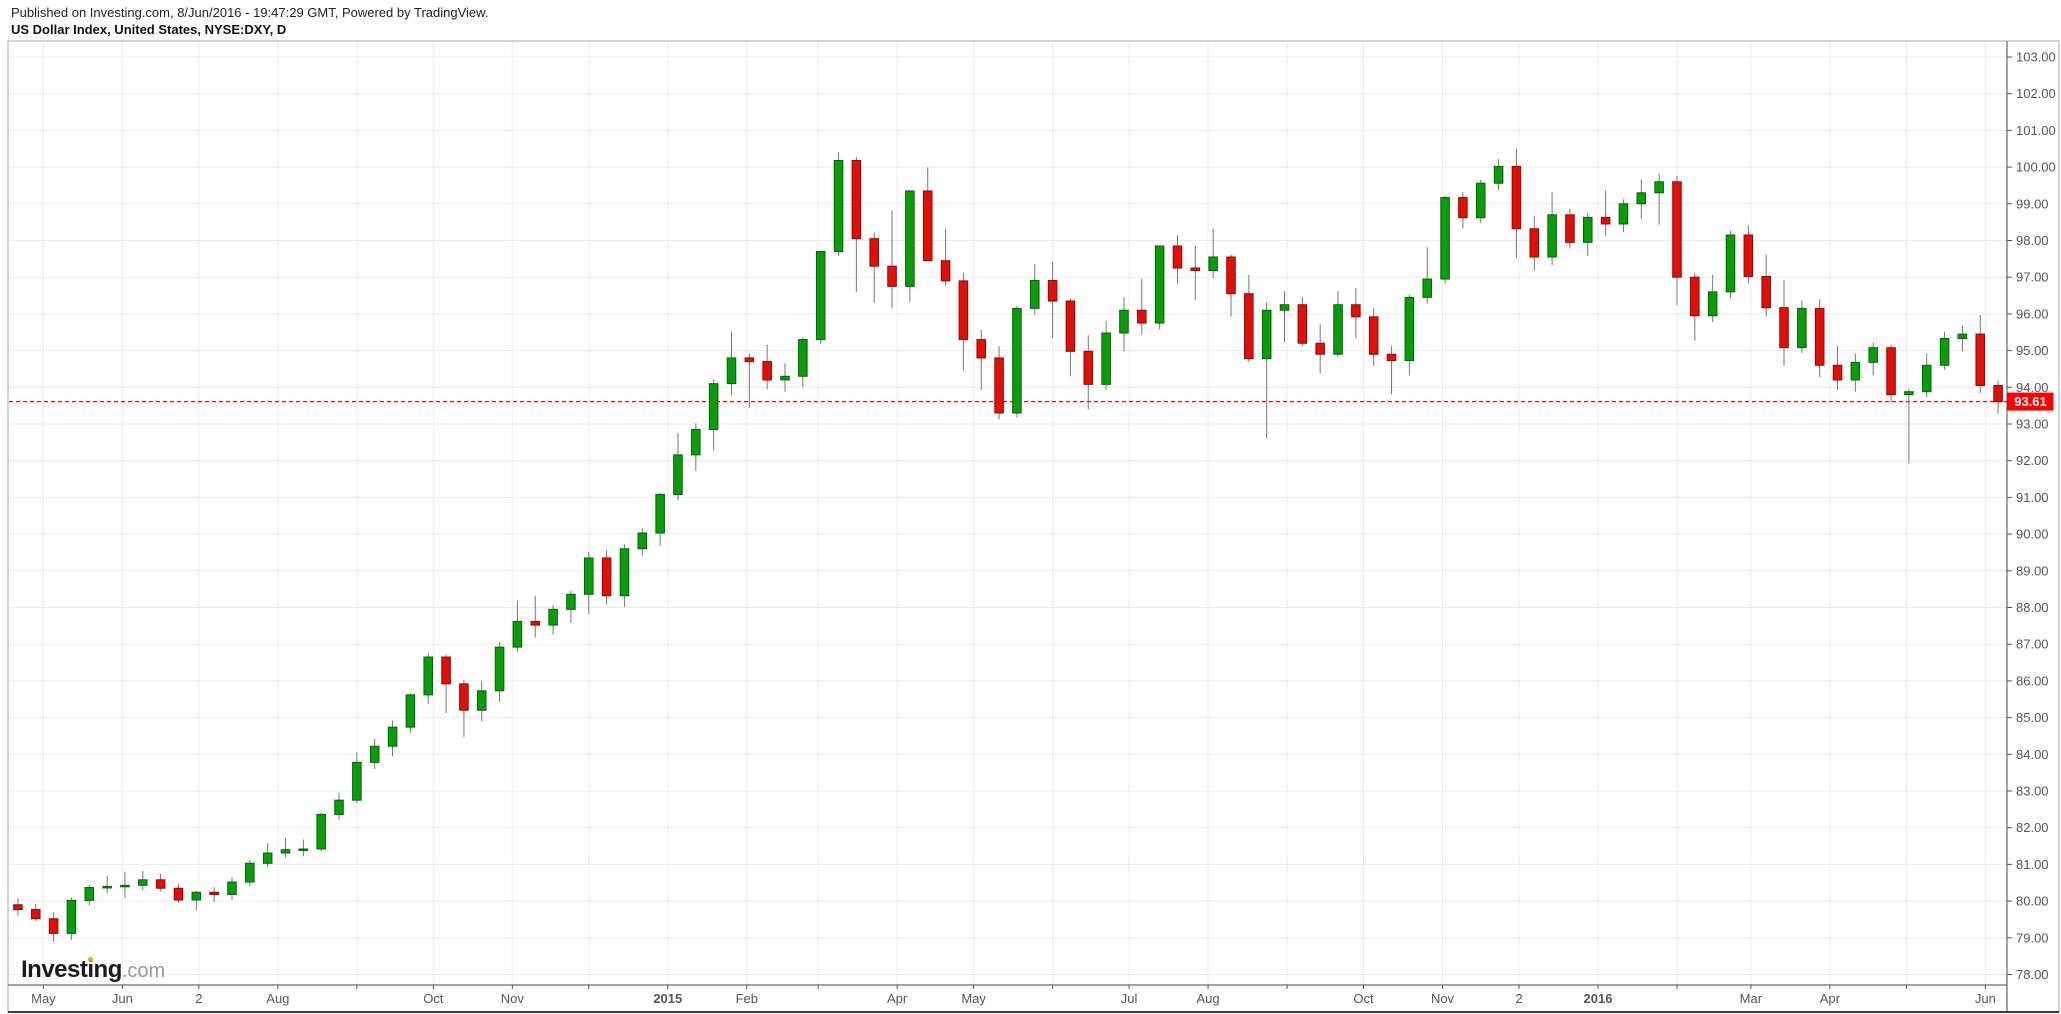  What do you see at coordinates (2036, 93) in the screenshot?
I see `price-tick-label: 102.00` at bounding box center [2036, 93].